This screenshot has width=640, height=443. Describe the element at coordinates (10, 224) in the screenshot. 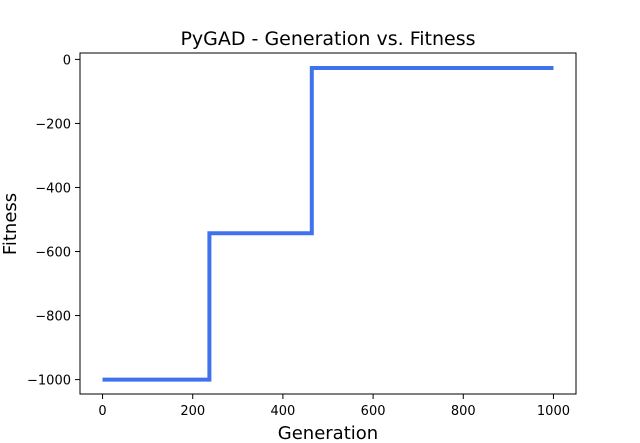

I see `y-axis-label: Fitness` at that location.